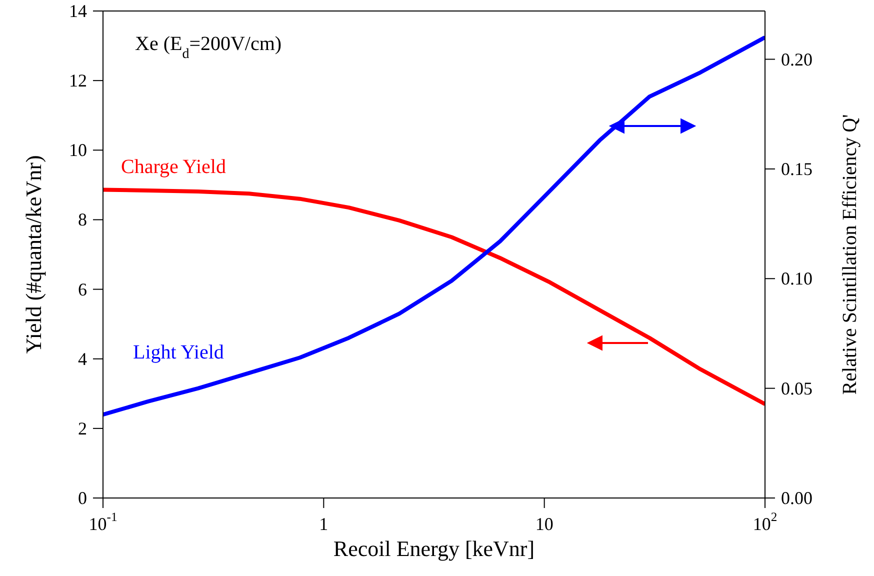  What do you see at coordinates (103, 522) in the screenshot?
I see `x-tick-label: 10$^{-1}$` at bounding box center [103, 522].